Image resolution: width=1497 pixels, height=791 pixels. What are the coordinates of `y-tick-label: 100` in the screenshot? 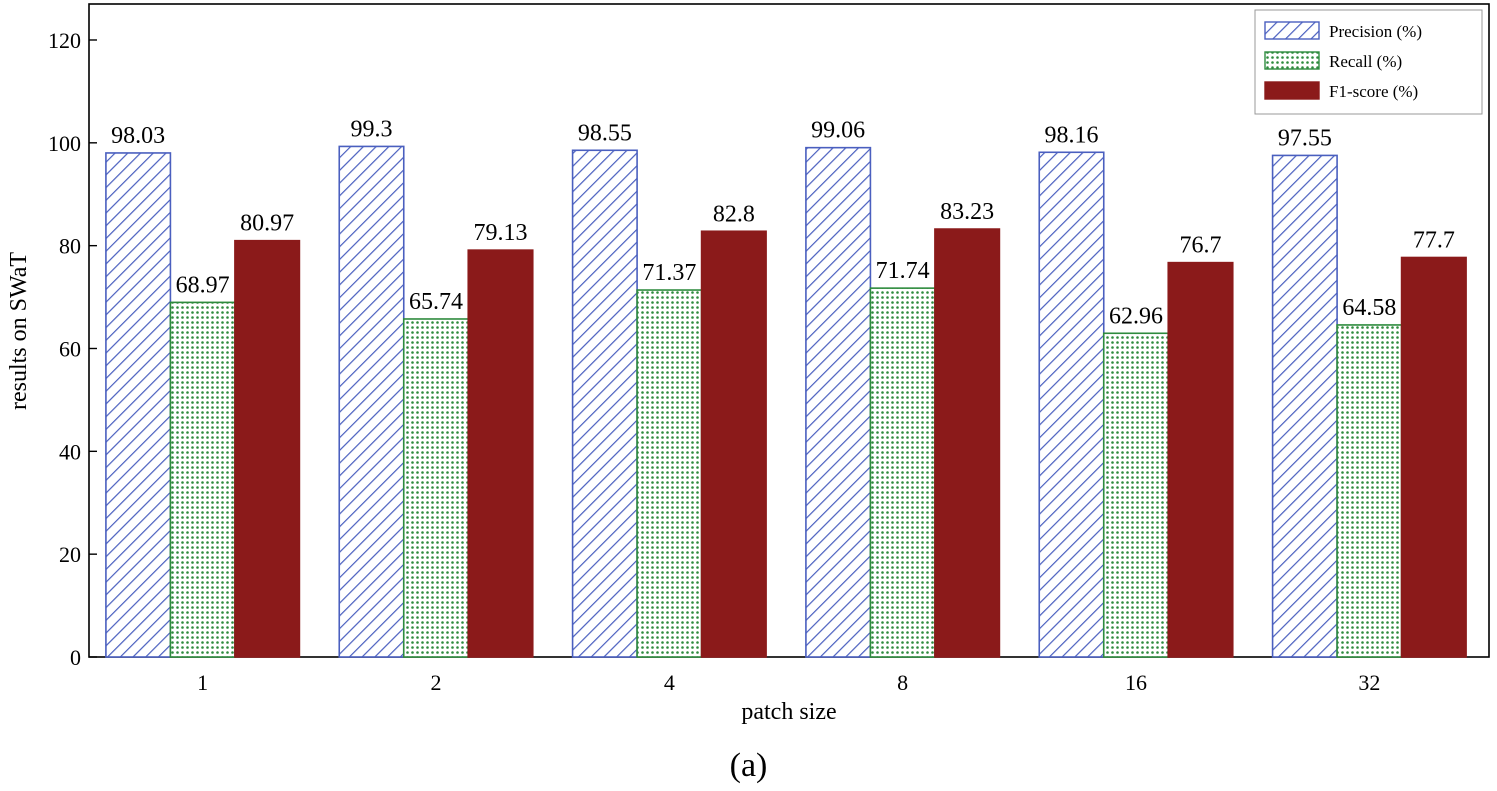 It's located at (64, 143).